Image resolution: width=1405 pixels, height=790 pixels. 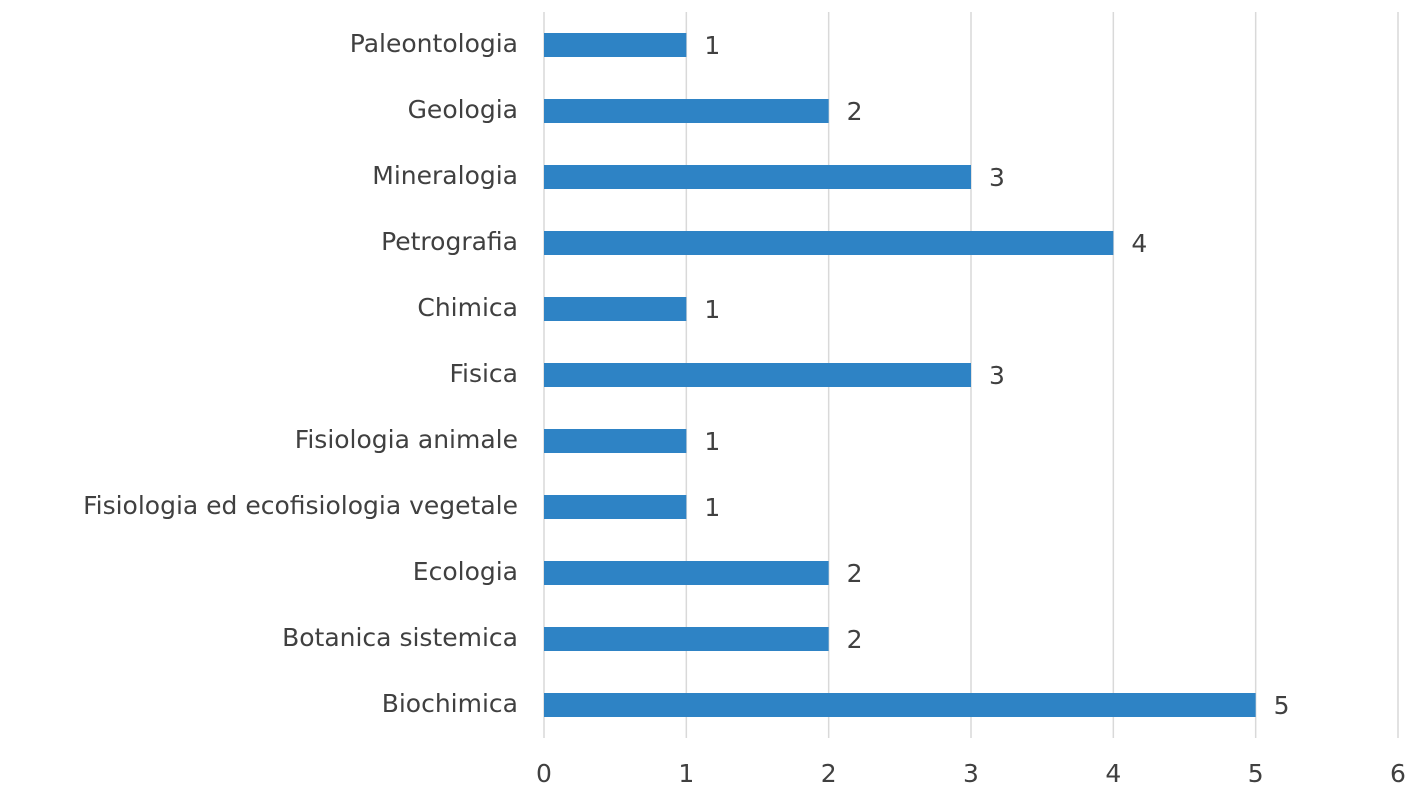 I want to click on y-tick-label: Fisiologia animale, so click(x=406, y=439).